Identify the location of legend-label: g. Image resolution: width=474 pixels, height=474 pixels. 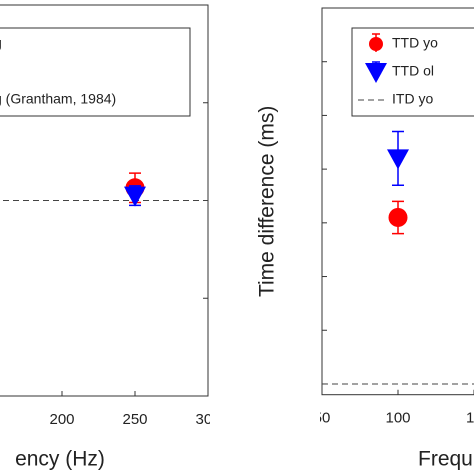
(1, 43).